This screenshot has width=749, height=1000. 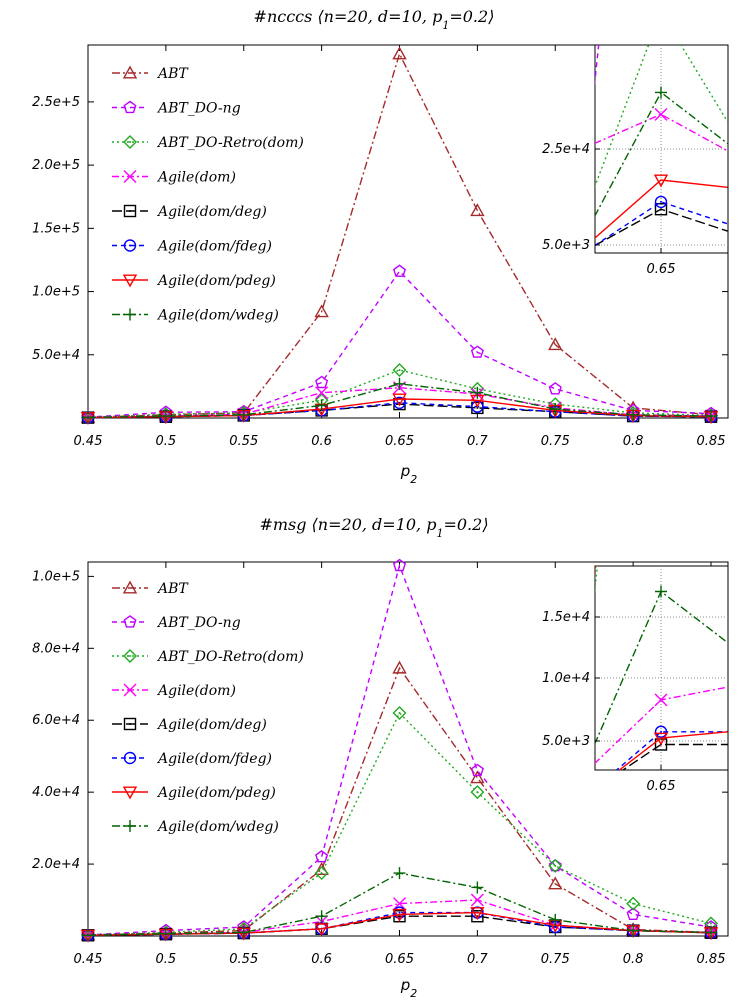 I want to click on inset-point-agile-dom, so click(x=661, y=114).